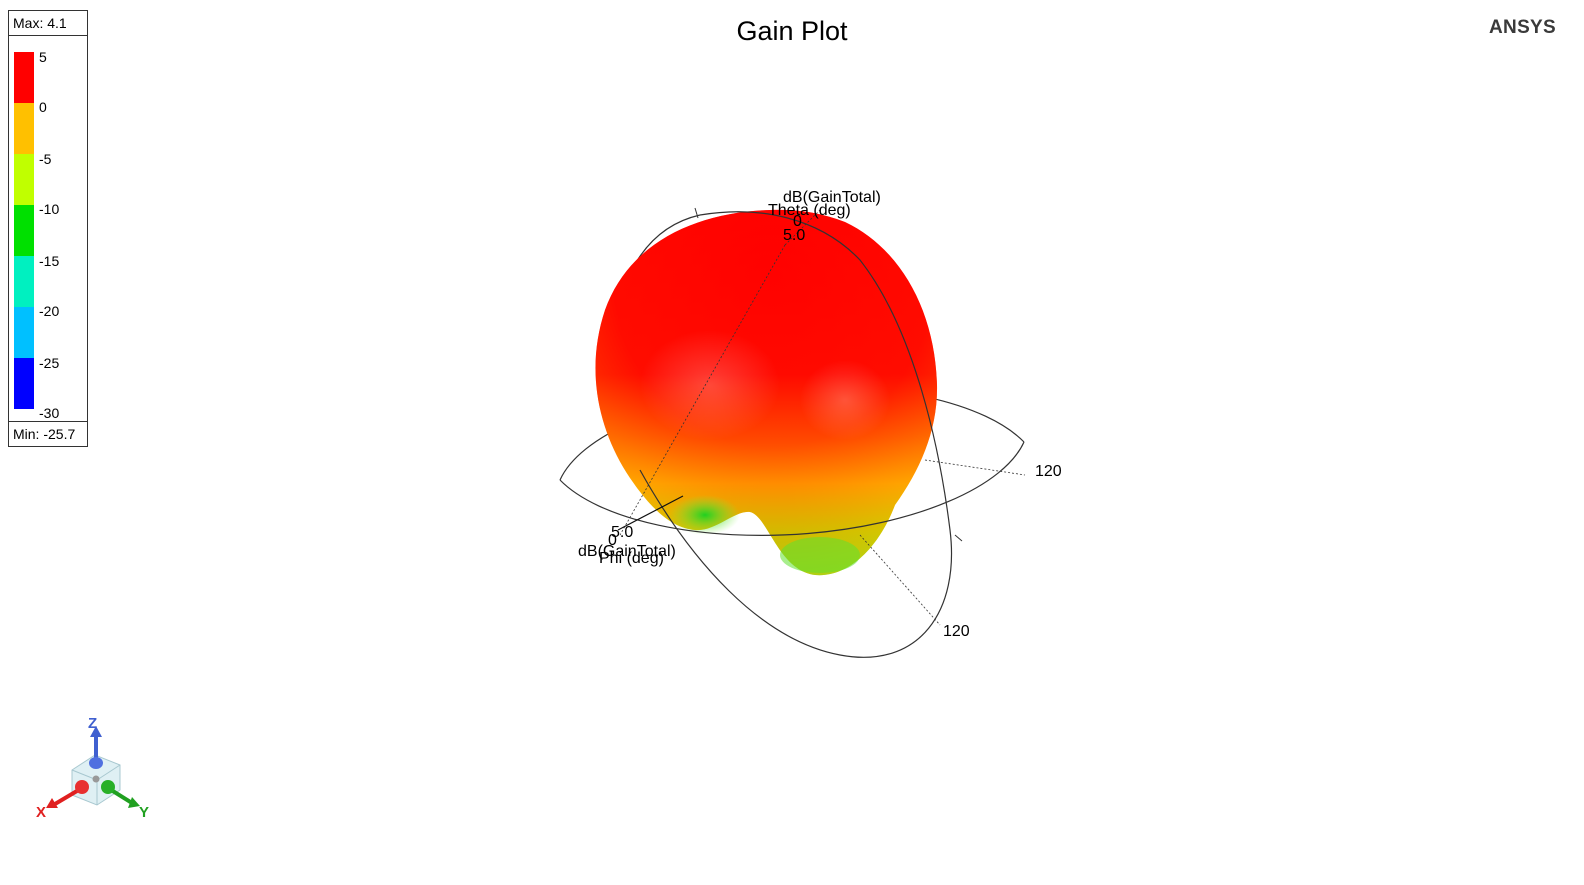 The image size is (1584, 885). Describe the element at coordinates (832, 197) in the screenshot. I see `theta-quantity-label: dB(GainTotal)` at that location.